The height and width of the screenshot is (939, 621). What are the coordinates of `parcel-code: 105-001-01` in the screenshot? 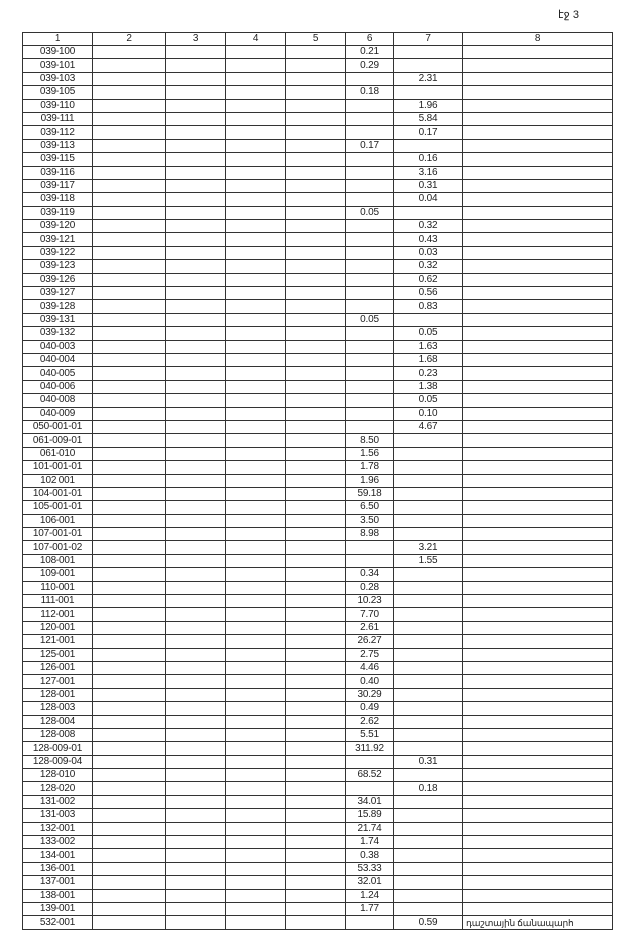 It's located at (57, 507).